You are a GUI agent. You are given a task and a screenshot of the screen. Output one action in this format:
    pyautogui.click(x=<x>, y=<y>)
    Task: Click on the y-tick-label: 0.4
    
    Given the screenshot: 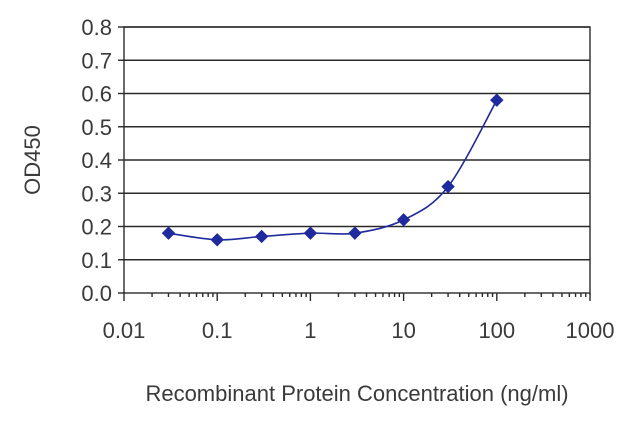 What is the action you would take?
    pyautogui.click(x=96, y=160)
    